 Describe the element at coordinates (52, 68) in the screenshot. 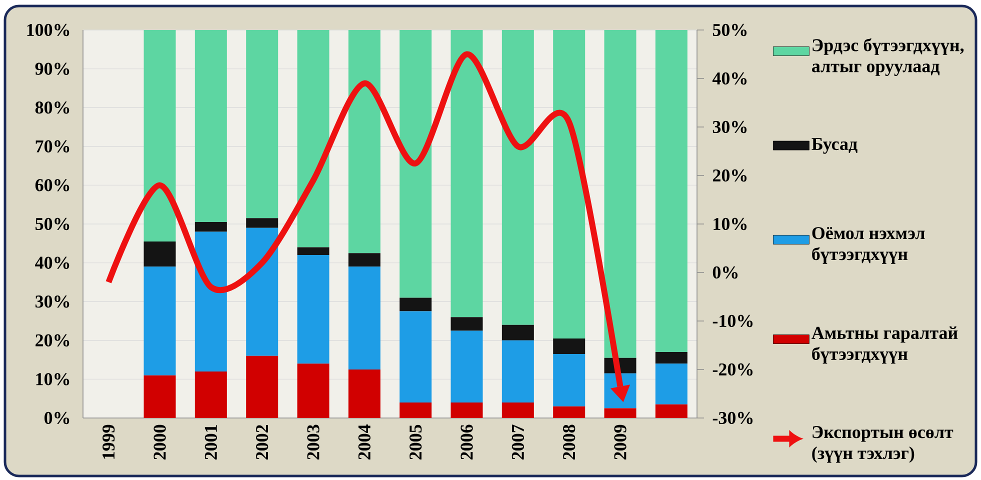

I see `y-tick-label: 90%` at that location.